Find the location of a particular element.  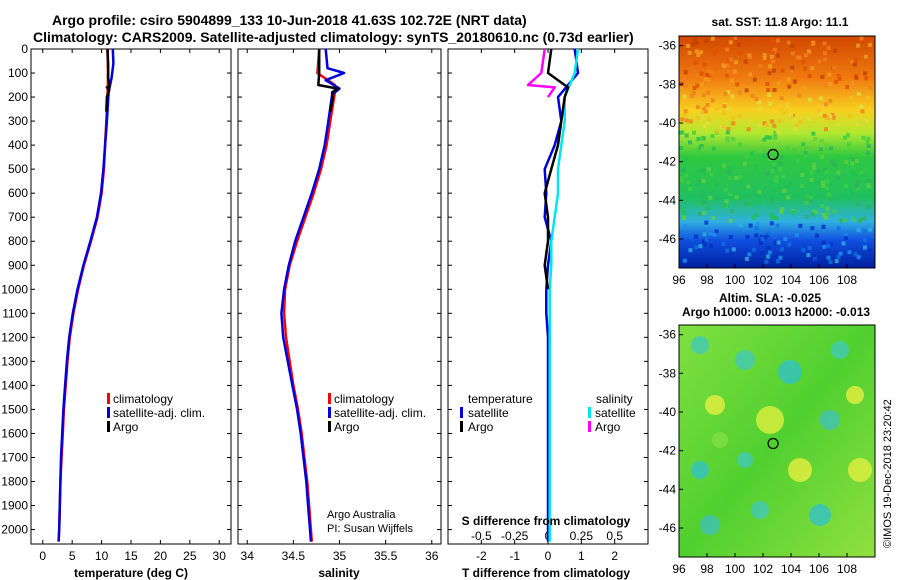

sst-map-lat-ticks: -36 -38 -40 -42 -44 -46 is located at coordinates (671, 142).